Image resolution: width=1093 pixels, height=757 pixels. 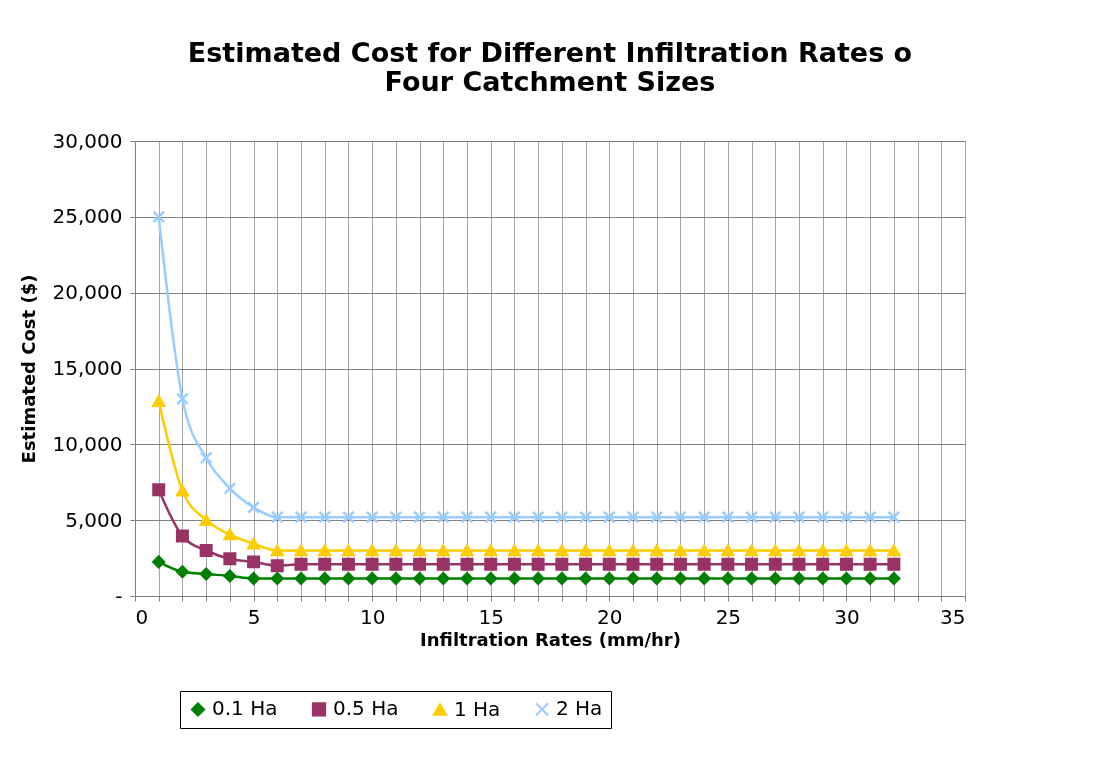 I want to click on y-tick-label: 15,000, so click(x=87, y=368).